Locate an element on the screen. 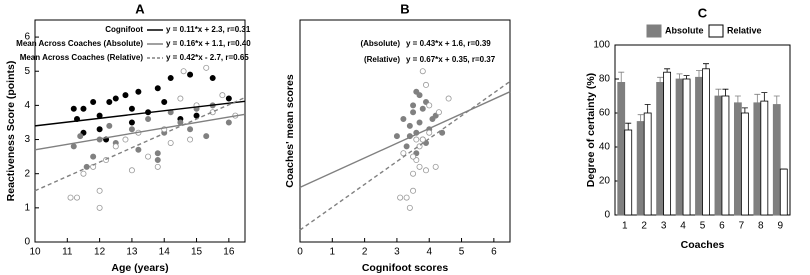 Image resolution: width=810 pixels, height=275 pixels. y-tick-label: 60 is located at coordinates (605, 113).